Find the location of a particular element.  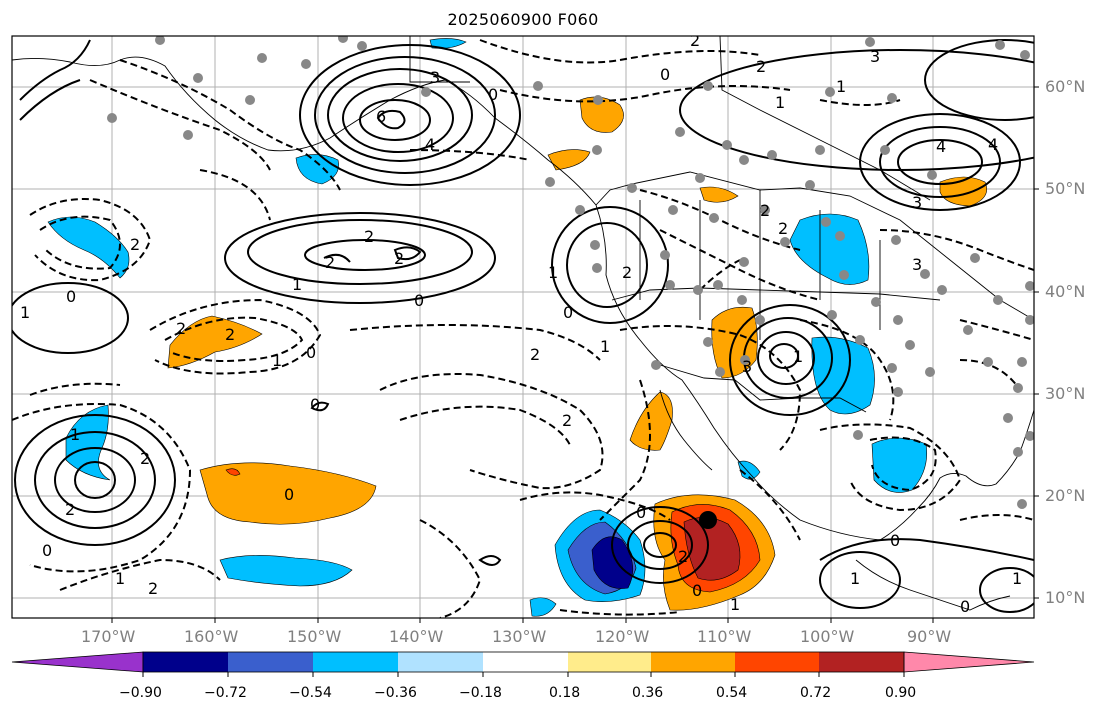

colorbar-tick-label: −0.72 is located at coordinates (225, 693).